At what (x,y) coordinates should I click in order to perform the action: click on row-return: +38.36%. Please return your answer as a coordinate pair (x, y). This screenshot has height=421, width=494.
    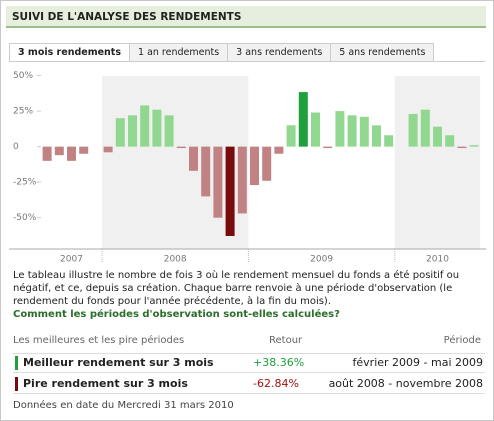
    Looking at the image, I should click on (279, 362).